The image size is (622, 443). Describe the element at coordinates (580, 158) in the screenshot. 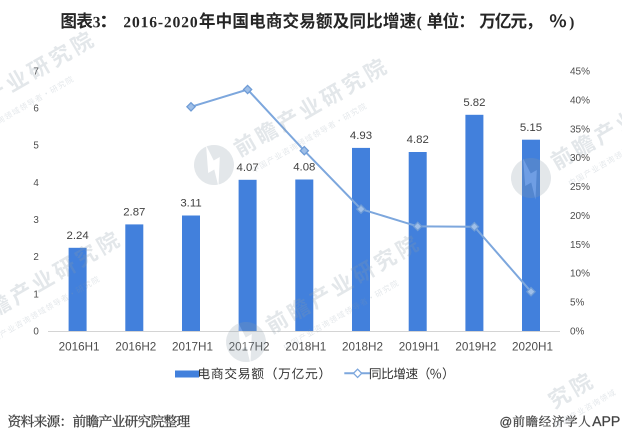

I see `svg-text: 30%` at that location.